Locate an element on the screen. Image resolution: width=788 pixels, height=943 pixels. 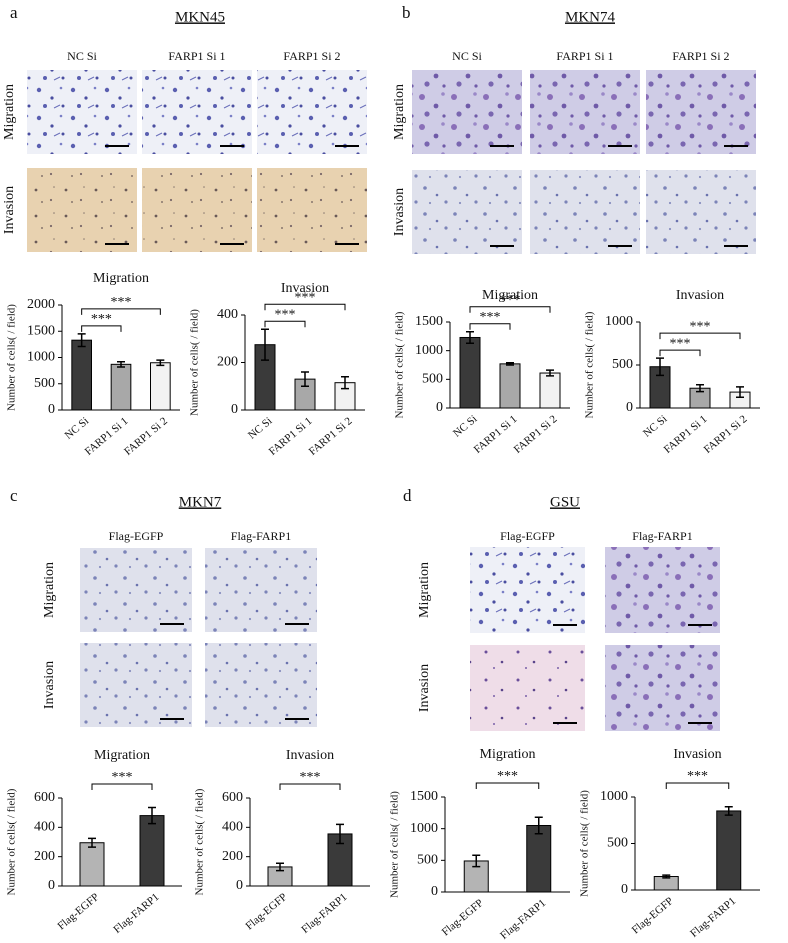
panel-letter: b is located at coordinates (406, 12).